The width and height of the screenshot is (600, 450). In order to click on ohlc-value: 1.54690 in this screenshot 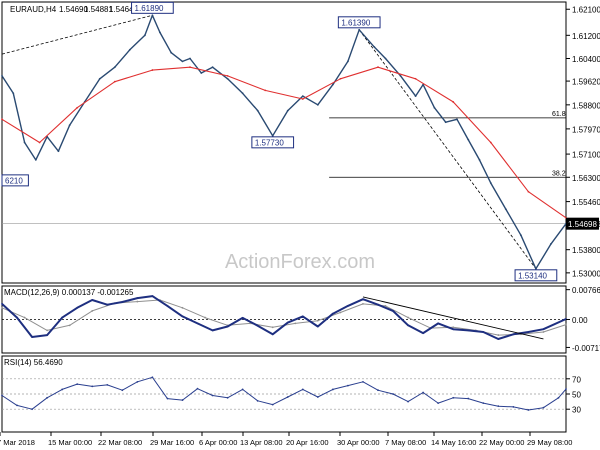, I will do `click(73, 9)`.